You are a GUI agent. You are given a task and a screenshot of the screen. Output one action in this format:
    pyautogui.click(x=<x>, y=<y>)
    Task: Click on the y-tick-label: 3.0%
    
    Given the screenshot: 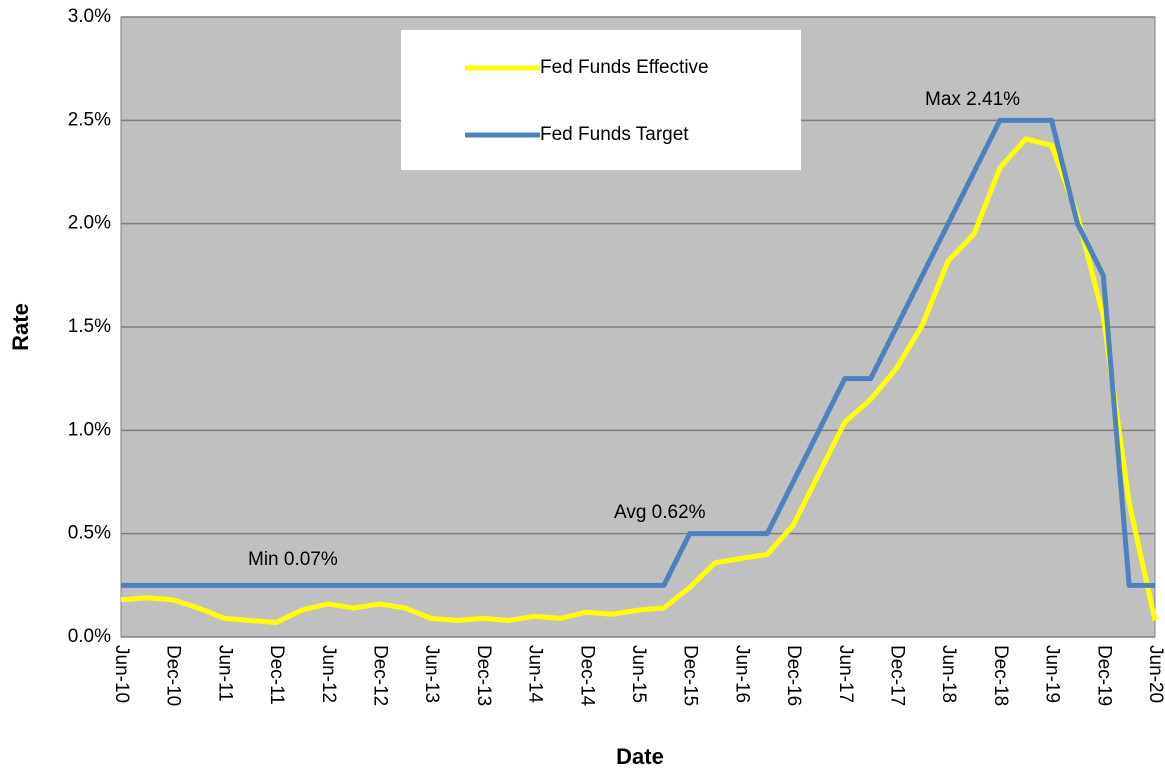 What is the action you would take?
    pyautogui.click(x=89, y=16)
    